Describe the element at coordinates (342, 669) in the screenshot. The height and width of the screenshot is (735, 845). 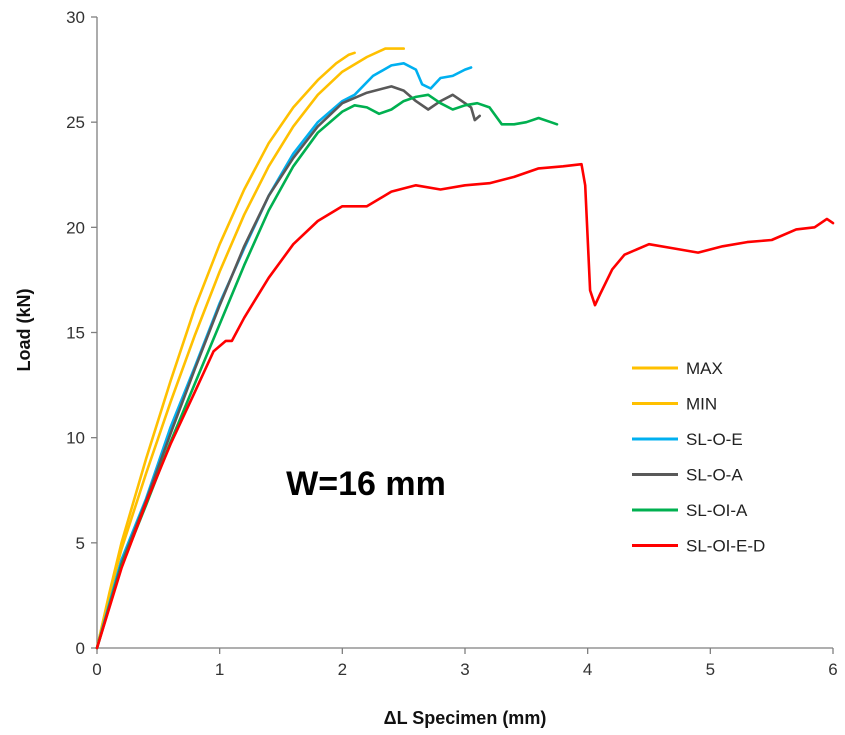
I see `x-tick-label: 2` at that location.